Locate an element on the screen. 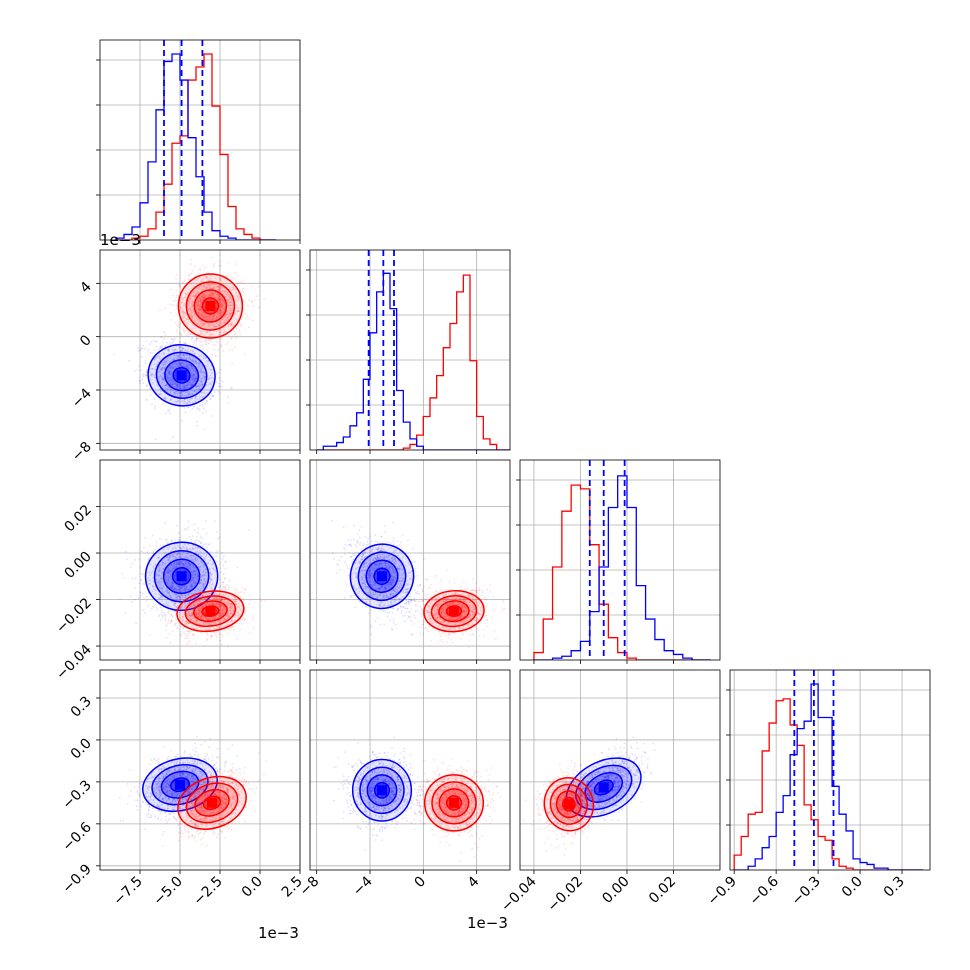 The height and width of the screenshot is (970, 970). blue-density-peak is located at coordinates (181, 375).